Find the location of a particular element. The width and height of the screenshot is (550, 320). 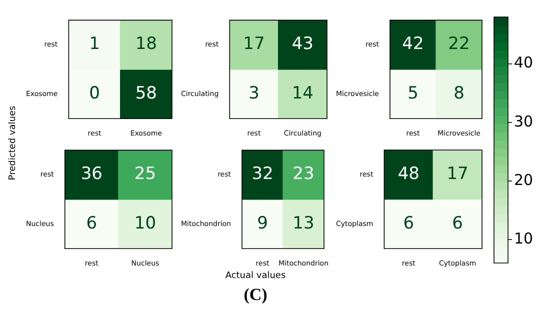

data-label: 18 is located at coordinates (146, 44).